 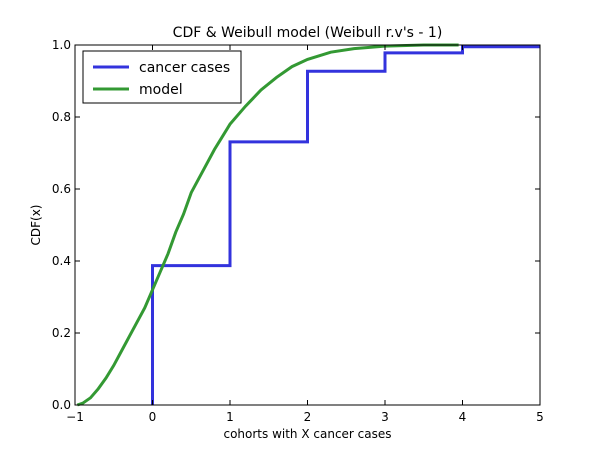 I want to click on legend: cancer cases model, so click(x=162, y=77).